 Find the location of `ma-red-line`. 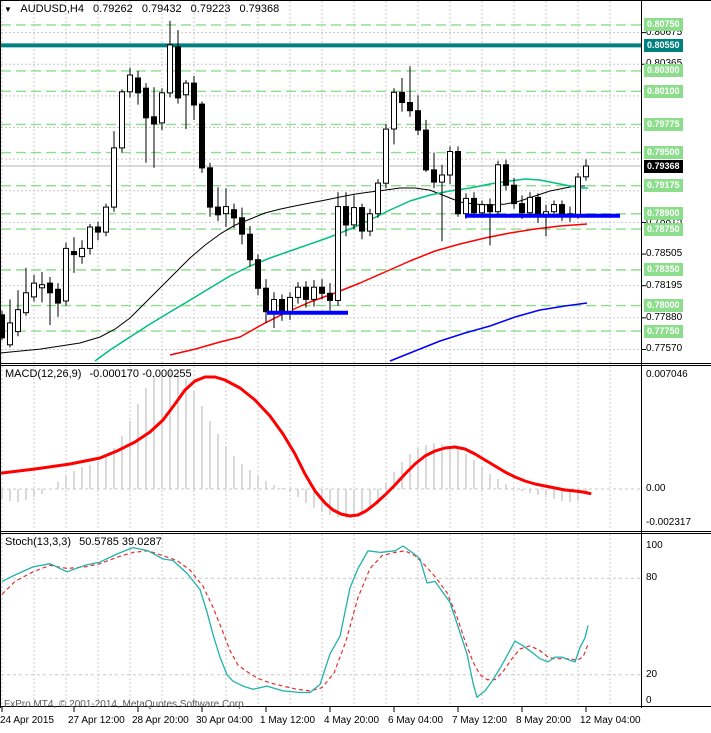

ma-red-line is located at coordinates (378, 289).